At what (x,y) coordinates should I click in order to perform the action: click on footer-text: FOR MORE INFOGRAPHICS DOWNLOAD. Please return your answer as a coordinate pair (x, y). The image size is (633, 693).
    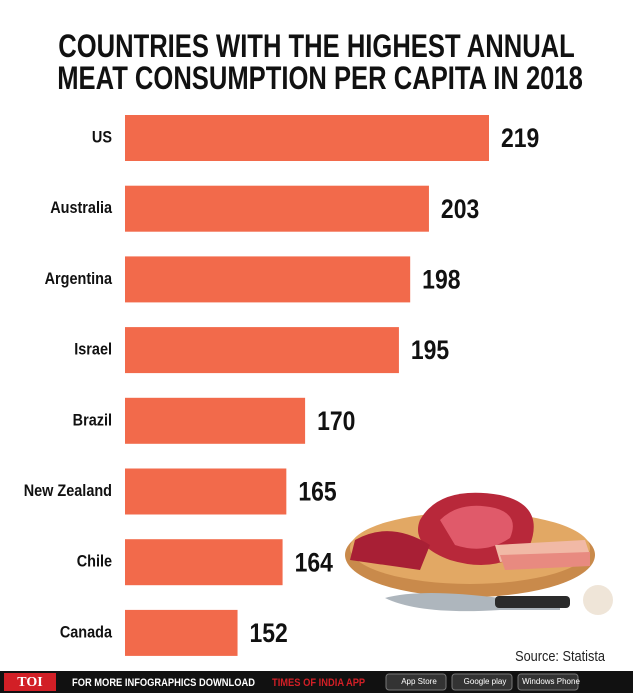
    Looking at the image, I should click on (163, 683).